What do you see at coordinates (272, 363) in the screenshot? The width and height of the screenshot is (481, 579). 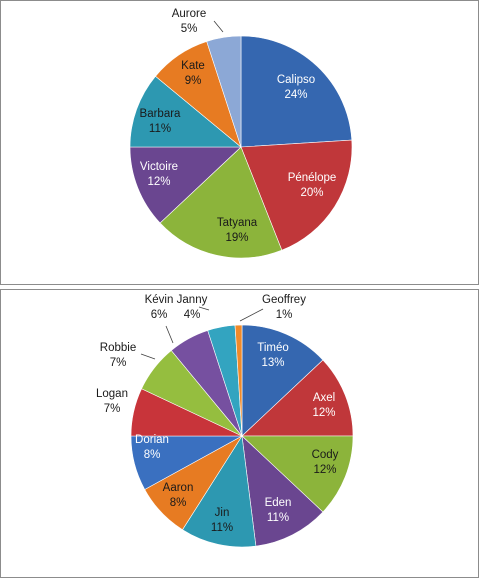 I see `slice-value-timeo: 13%` at bounding box center [272, 363].